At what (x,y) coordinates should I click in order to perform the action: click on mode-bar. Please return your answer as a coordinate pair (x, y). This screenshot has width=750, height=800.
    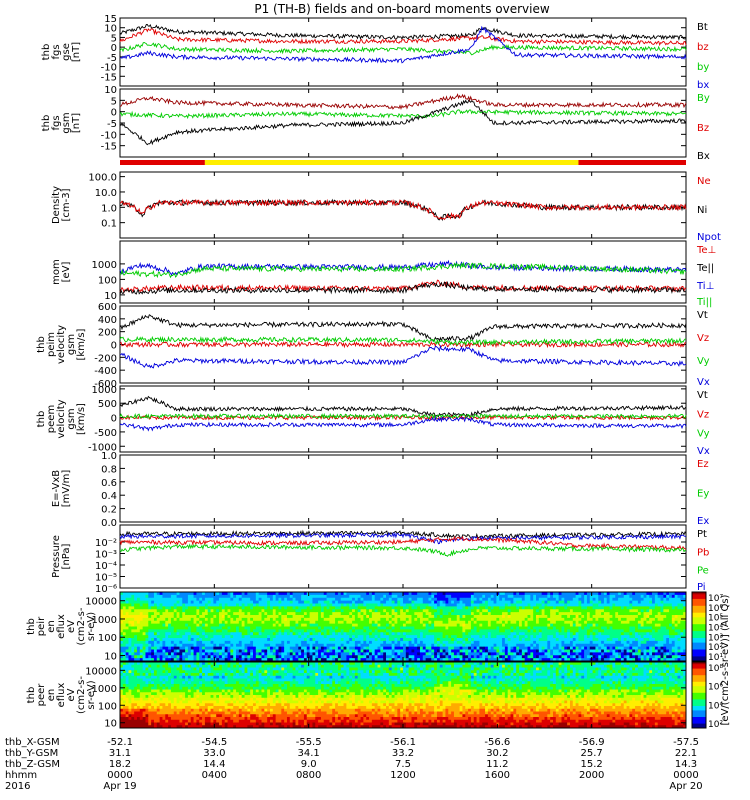
    Looking at the image, I should click on (403, 162).